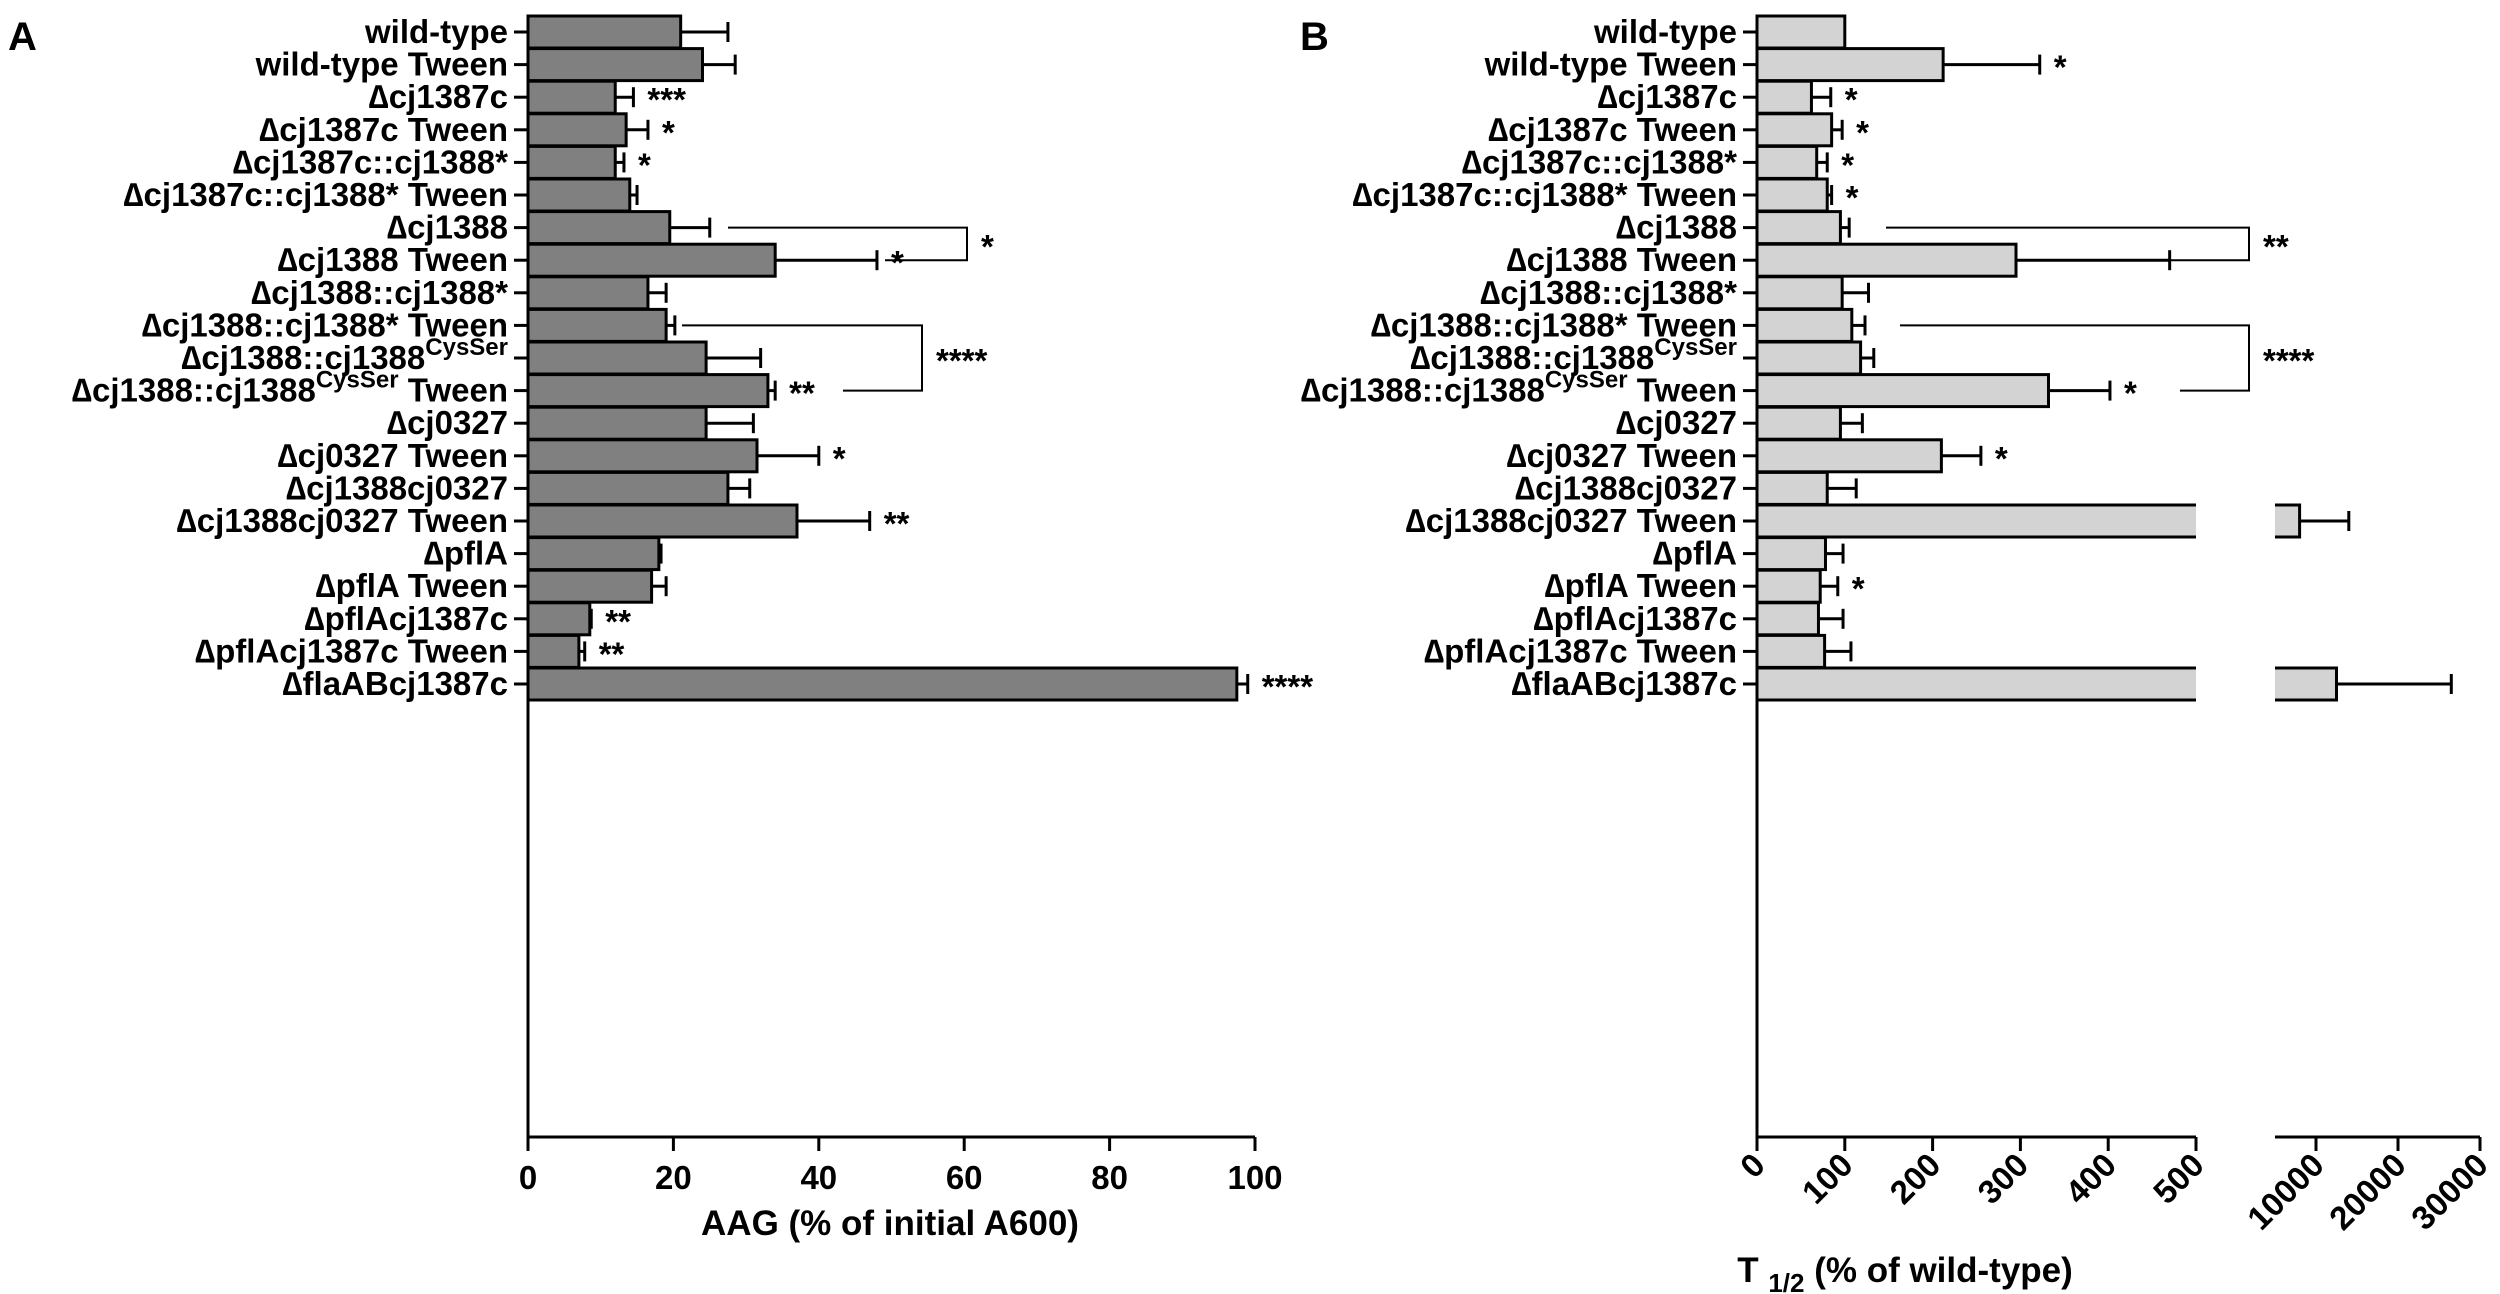  Describe the element at coordinates (1752, 1165) in the screenshot. I see `panel-b-x-tick-label: 0` at that location.